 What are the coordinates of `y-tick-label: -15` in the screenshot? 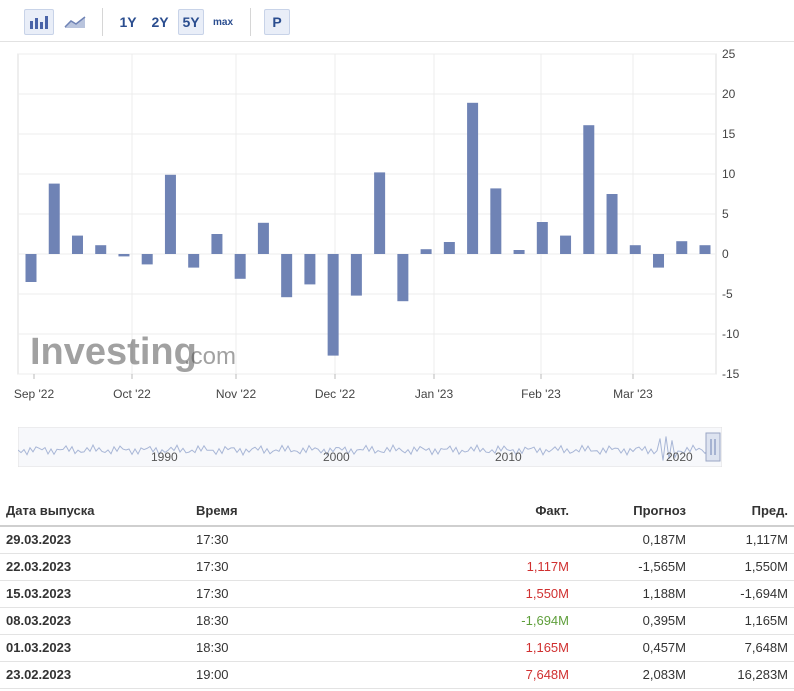 It's located at (731, 374).